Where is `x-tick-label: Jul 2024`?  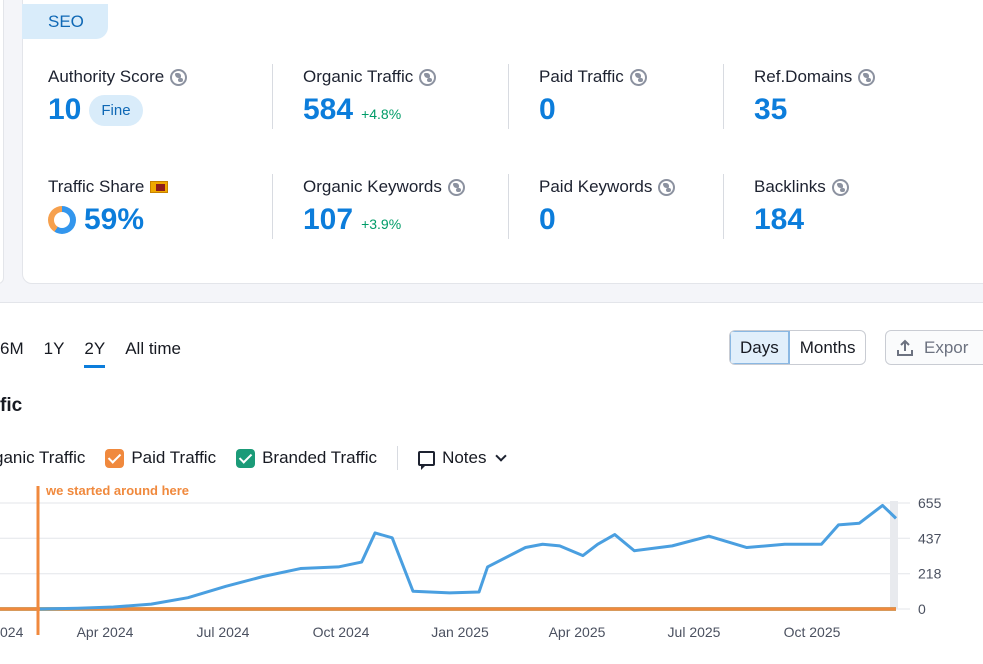
x-tick-label: Jul 2024 is located at coordinates (223, 632).